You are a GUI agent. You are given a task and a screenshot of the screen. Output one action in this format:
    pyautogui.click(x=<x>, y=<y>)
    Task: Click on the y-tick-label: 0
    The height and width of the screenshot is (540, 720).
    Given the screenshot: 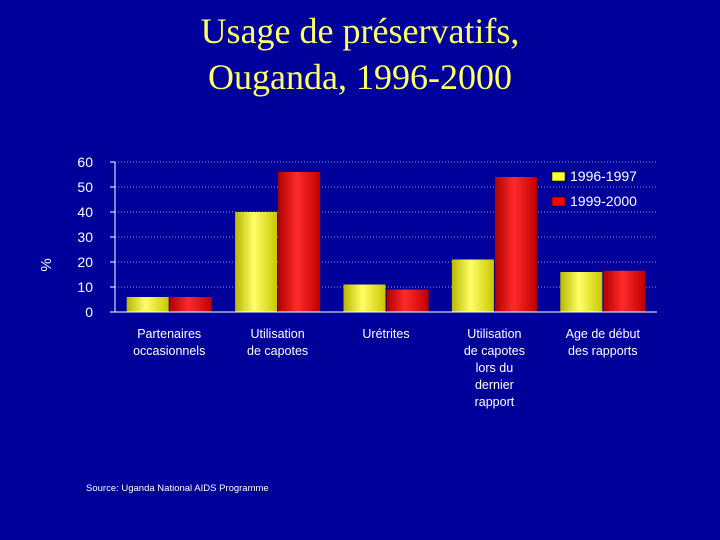 What is the action you would take?
    pyautogui.click(x=89, y=312)
    